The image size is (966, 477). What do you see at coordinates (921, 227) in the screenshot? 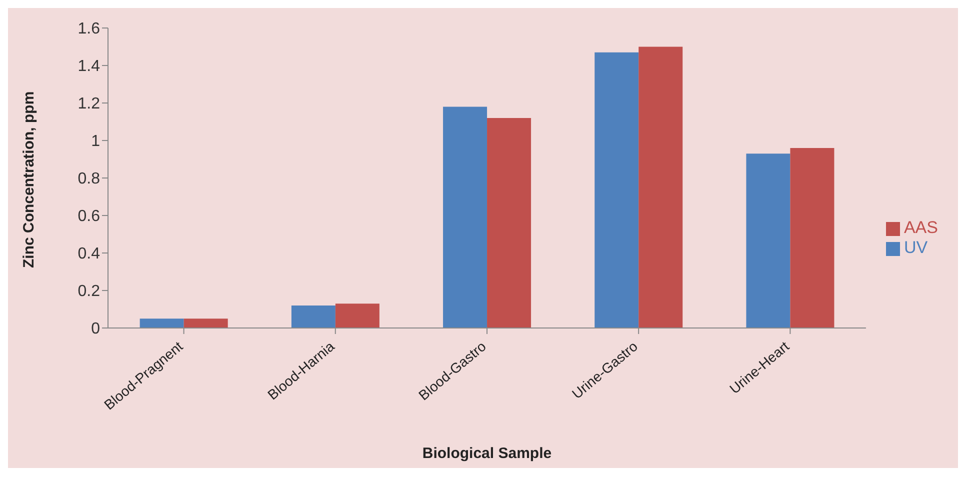
I see `legend-label: AAS` at bounding box center [921, 227].